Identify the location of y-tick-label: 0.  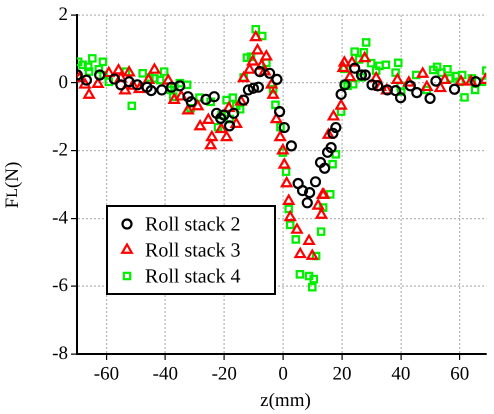
(63, 82).